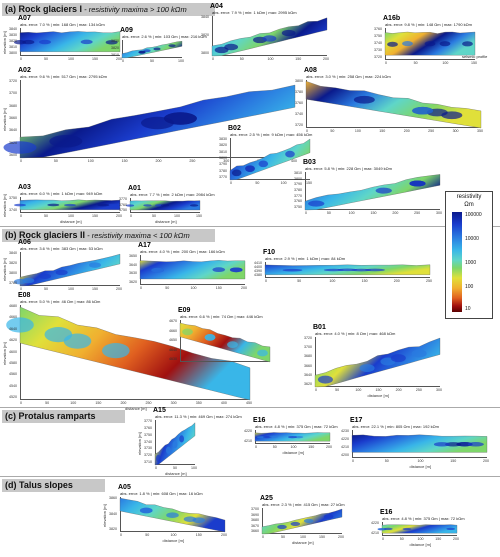 This screenshot has height=557, width=500. What do you see at coordinates (250, 226) in the screenshot?
I see `section-divider` at bounding box center [250, 226].